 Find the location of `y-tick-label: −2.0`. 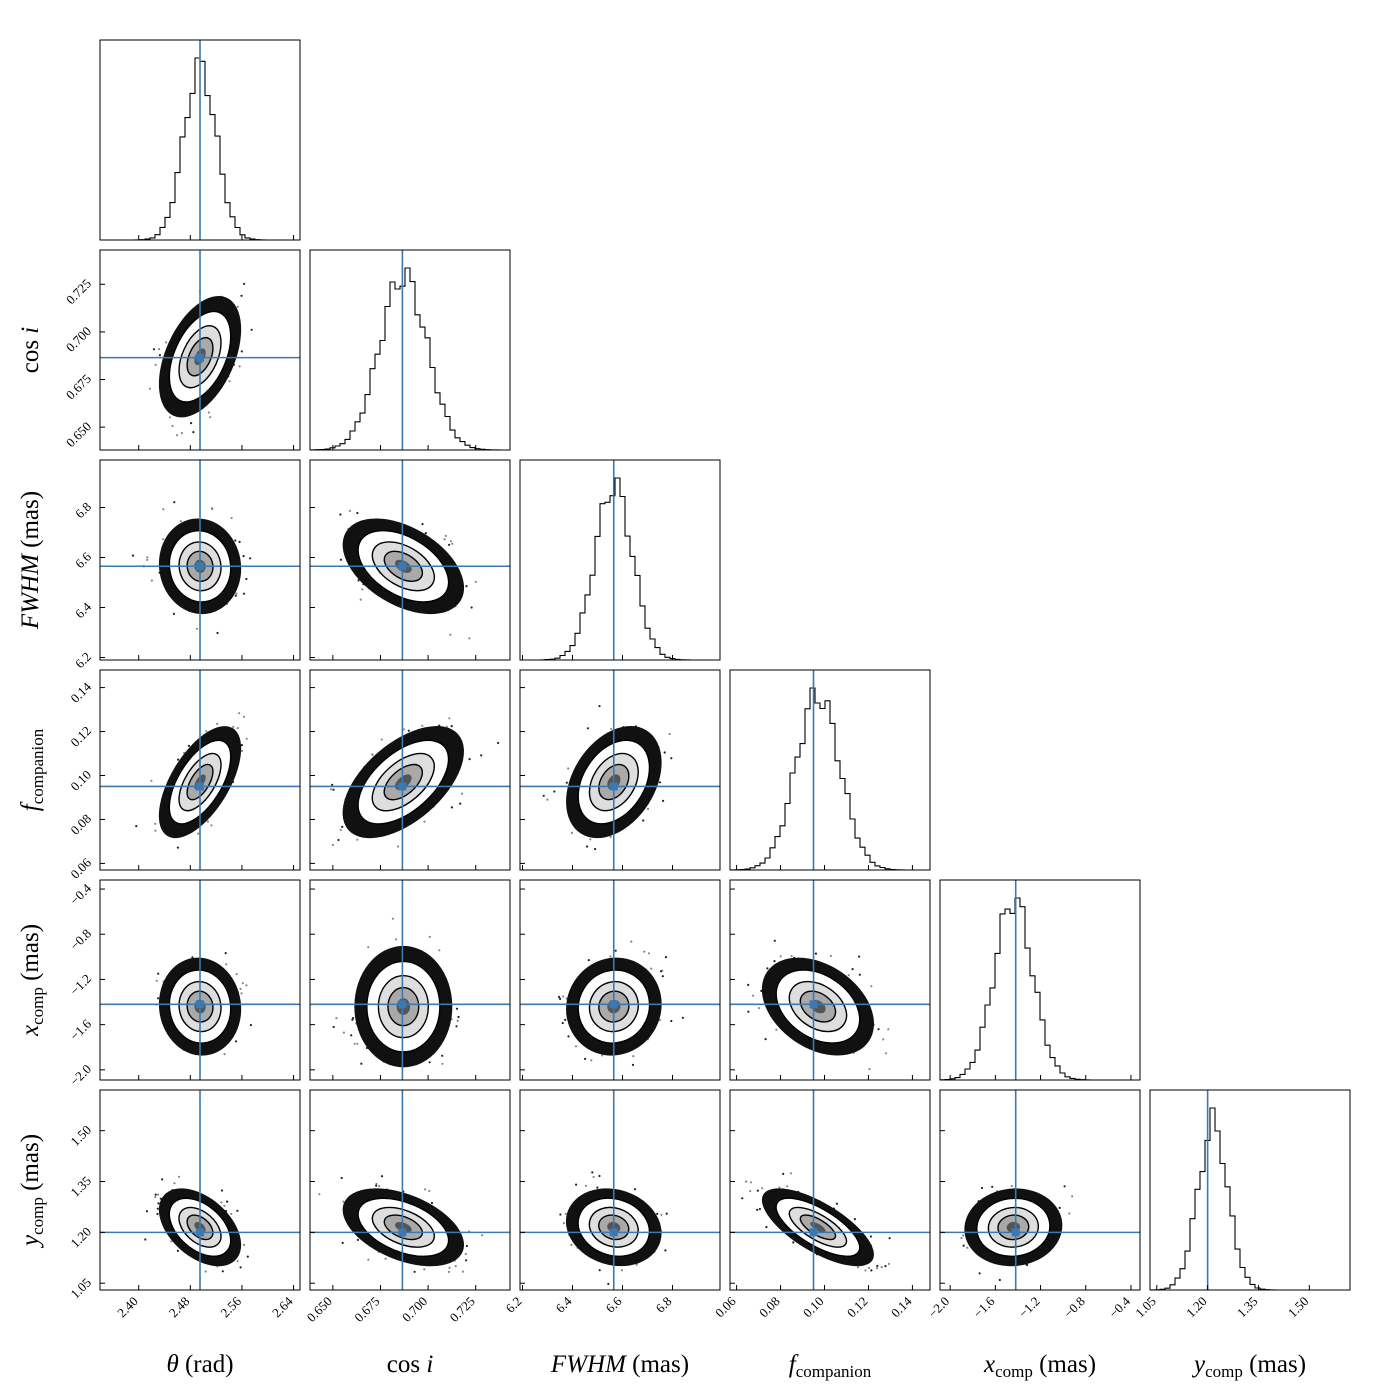

y-tick-label: −2.0 is located at coordinates (80, 1074).